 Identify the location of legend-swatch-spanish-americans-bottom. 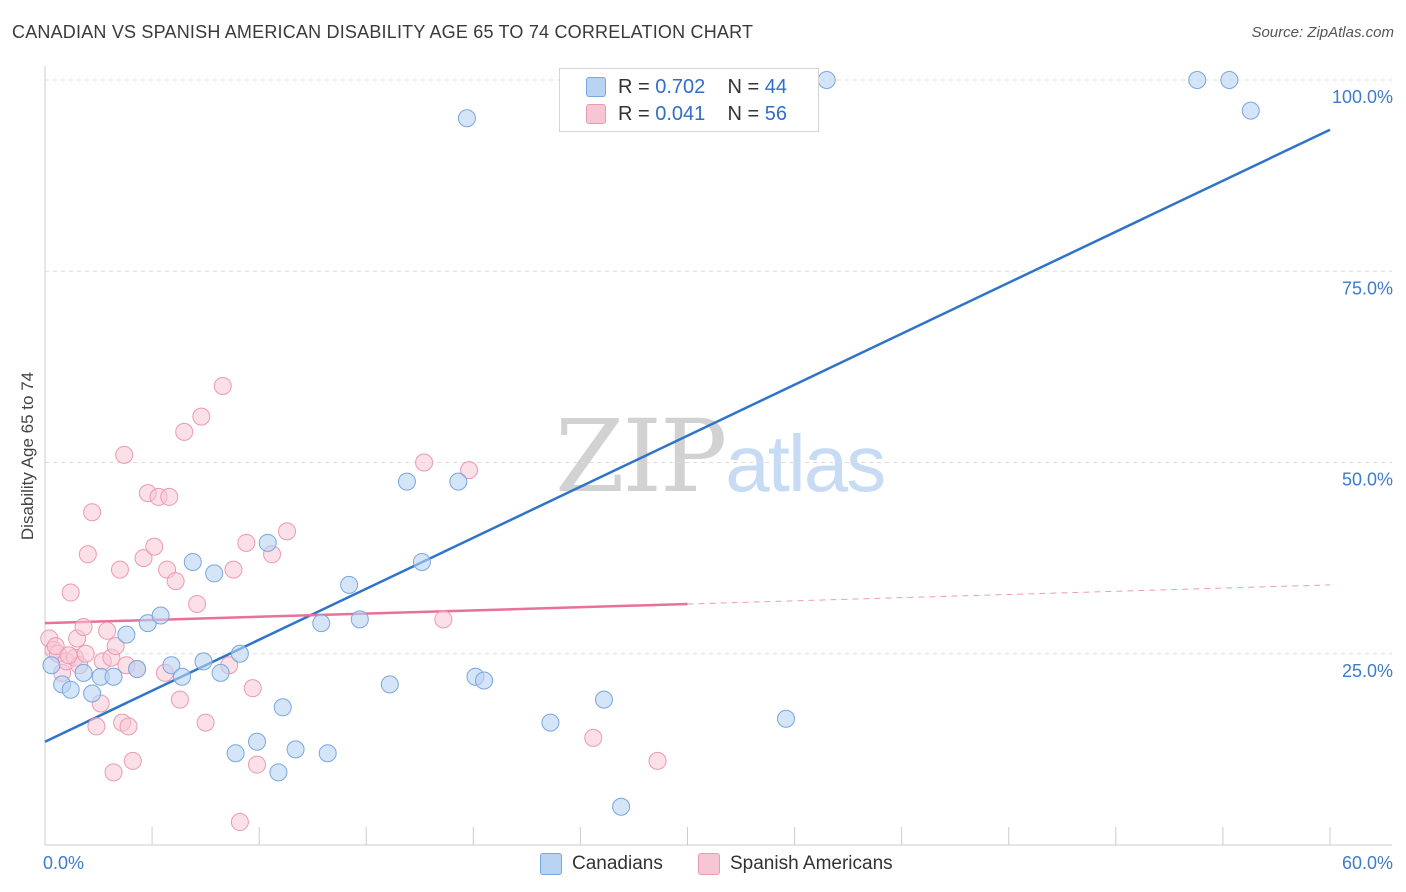
(709, 864).